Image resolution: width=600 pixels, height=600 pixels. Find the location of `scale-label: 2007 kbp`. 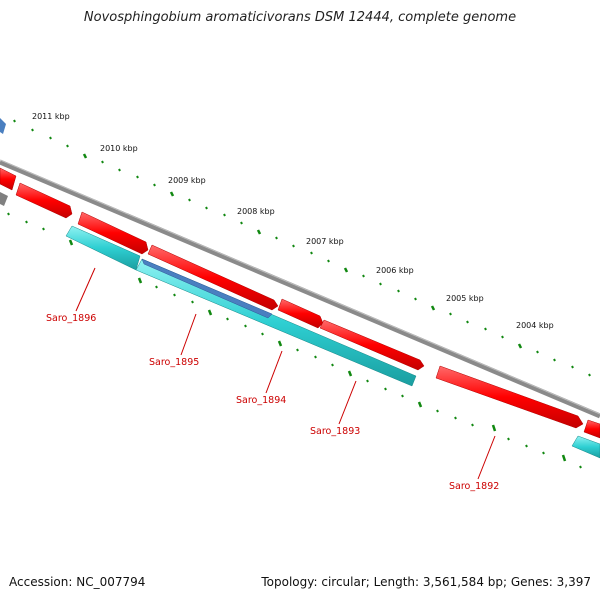

scale-label: 2007 kbp is located at coordinates (325, 241).